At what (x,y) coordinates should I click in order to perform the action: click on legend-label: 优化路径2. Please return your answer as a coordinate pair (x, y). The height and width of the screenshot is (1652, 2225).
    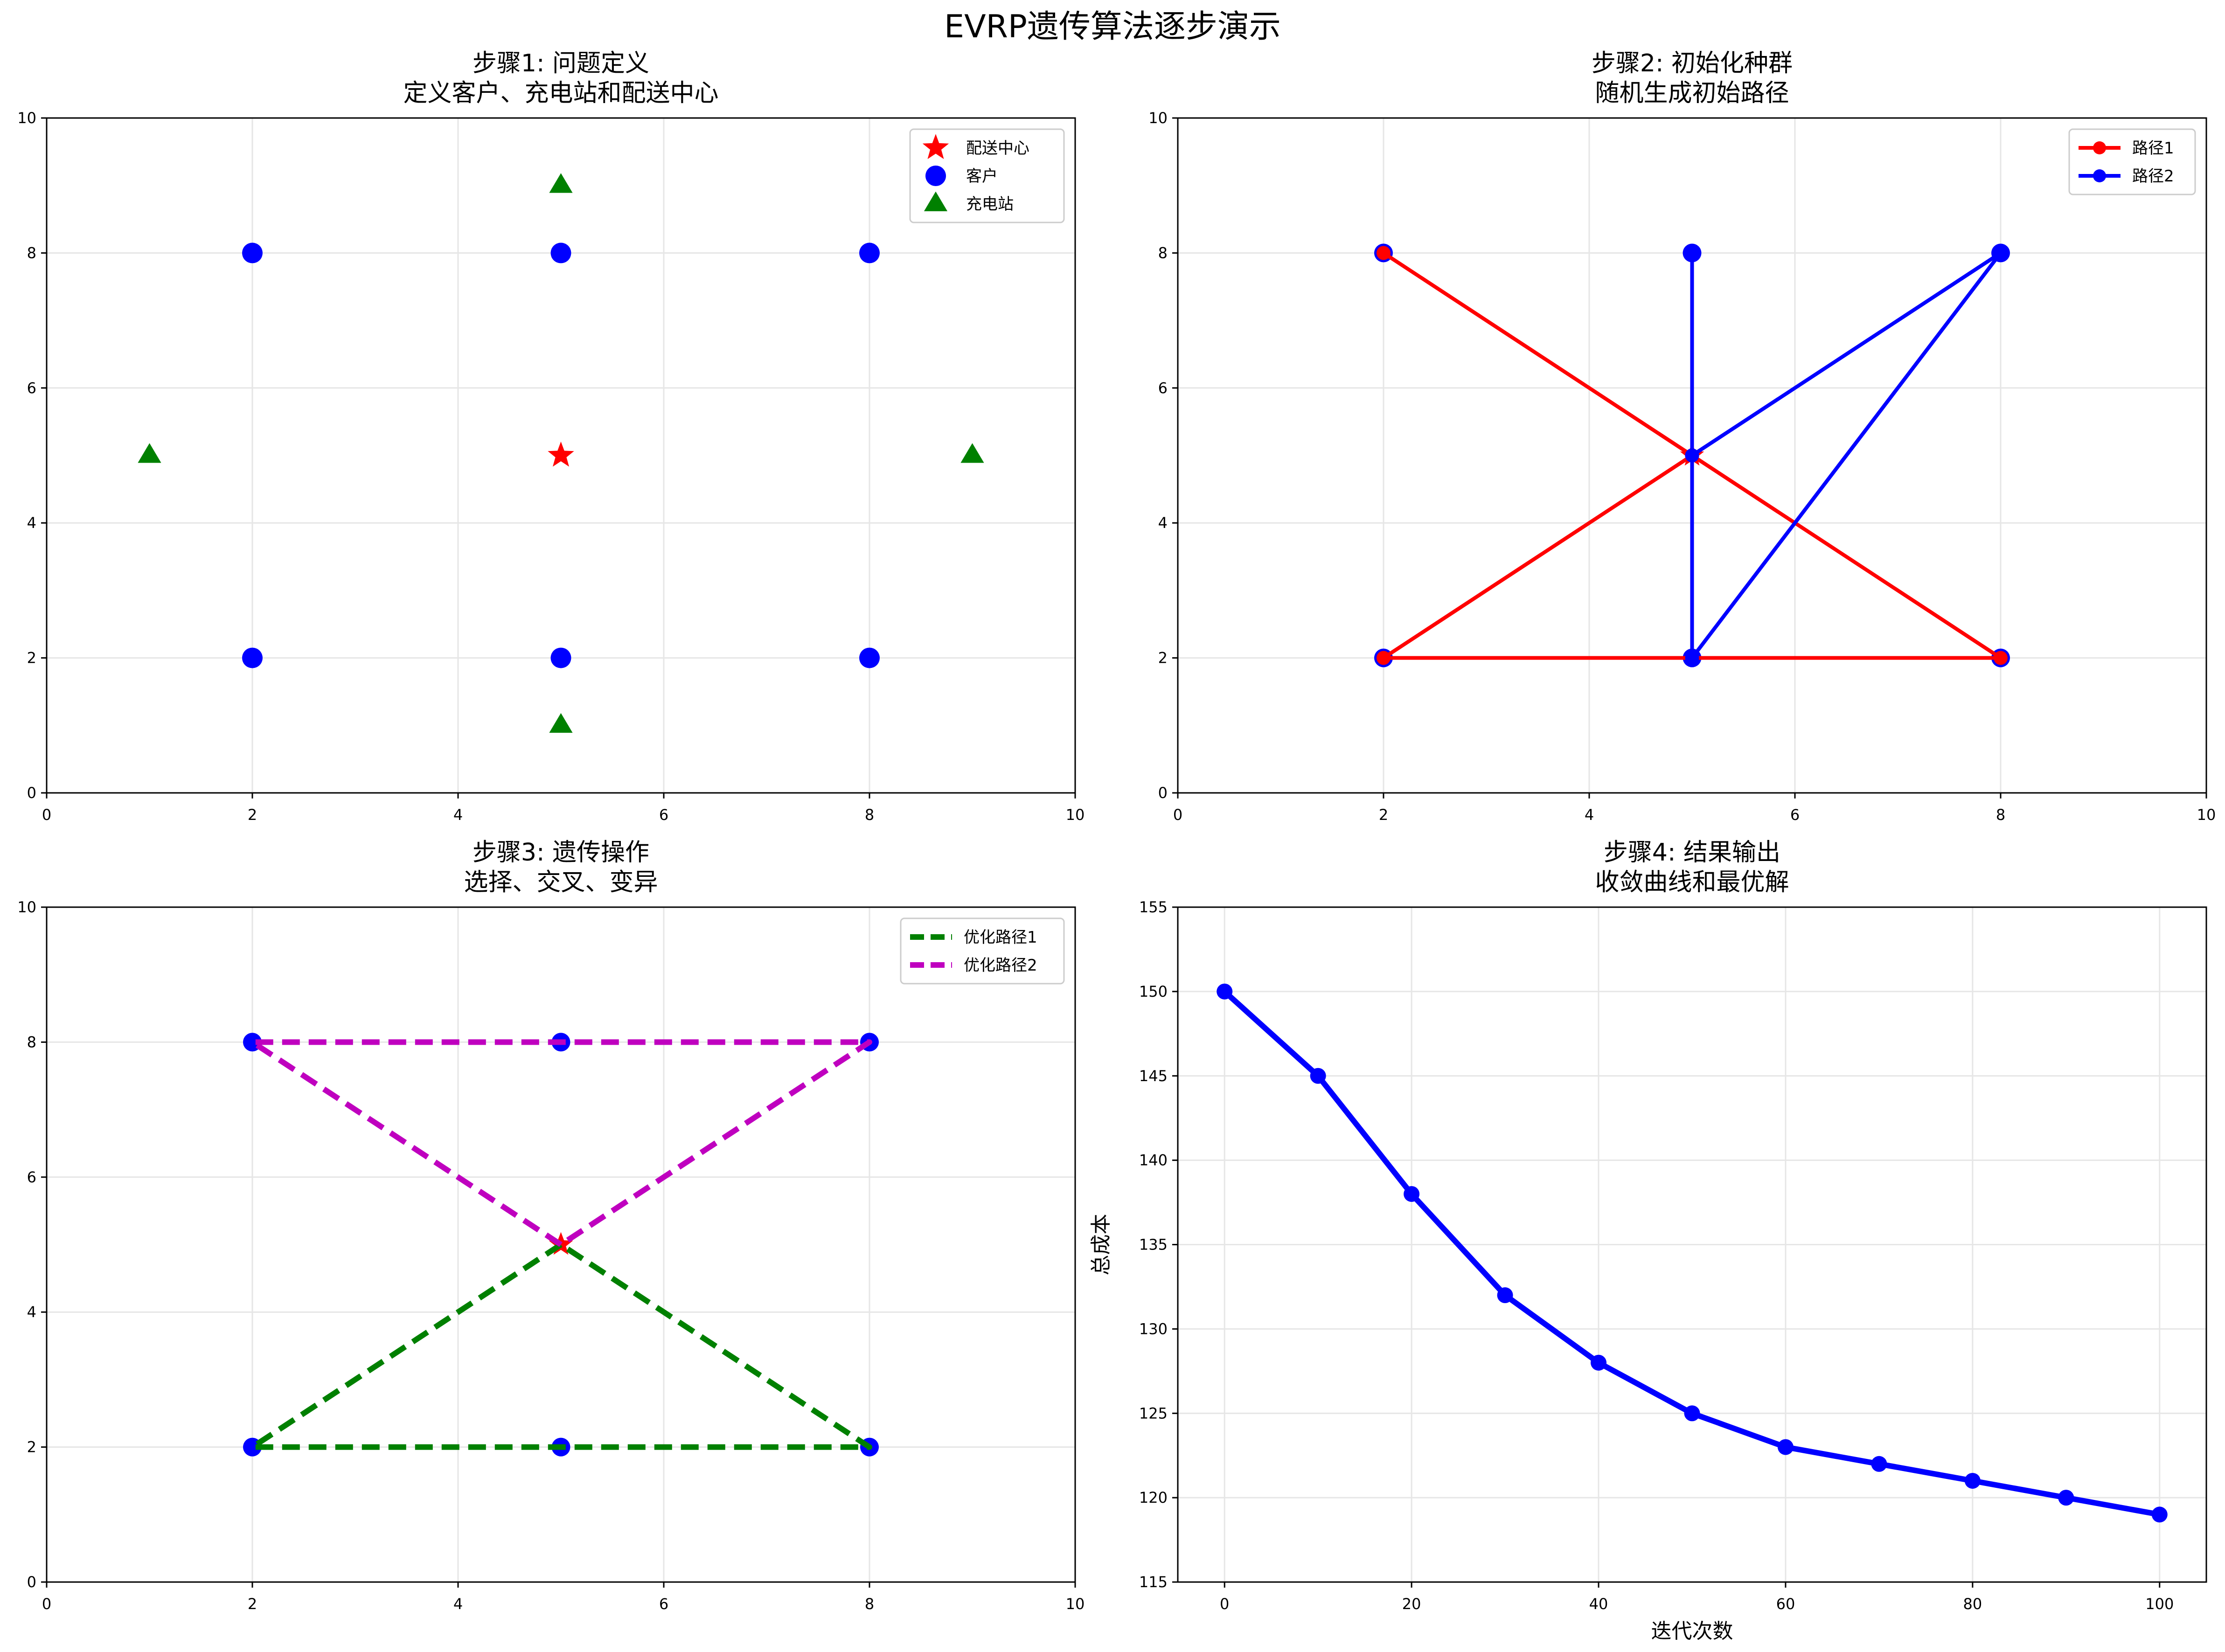
    Looking at the image, I should click on (1001, 966).